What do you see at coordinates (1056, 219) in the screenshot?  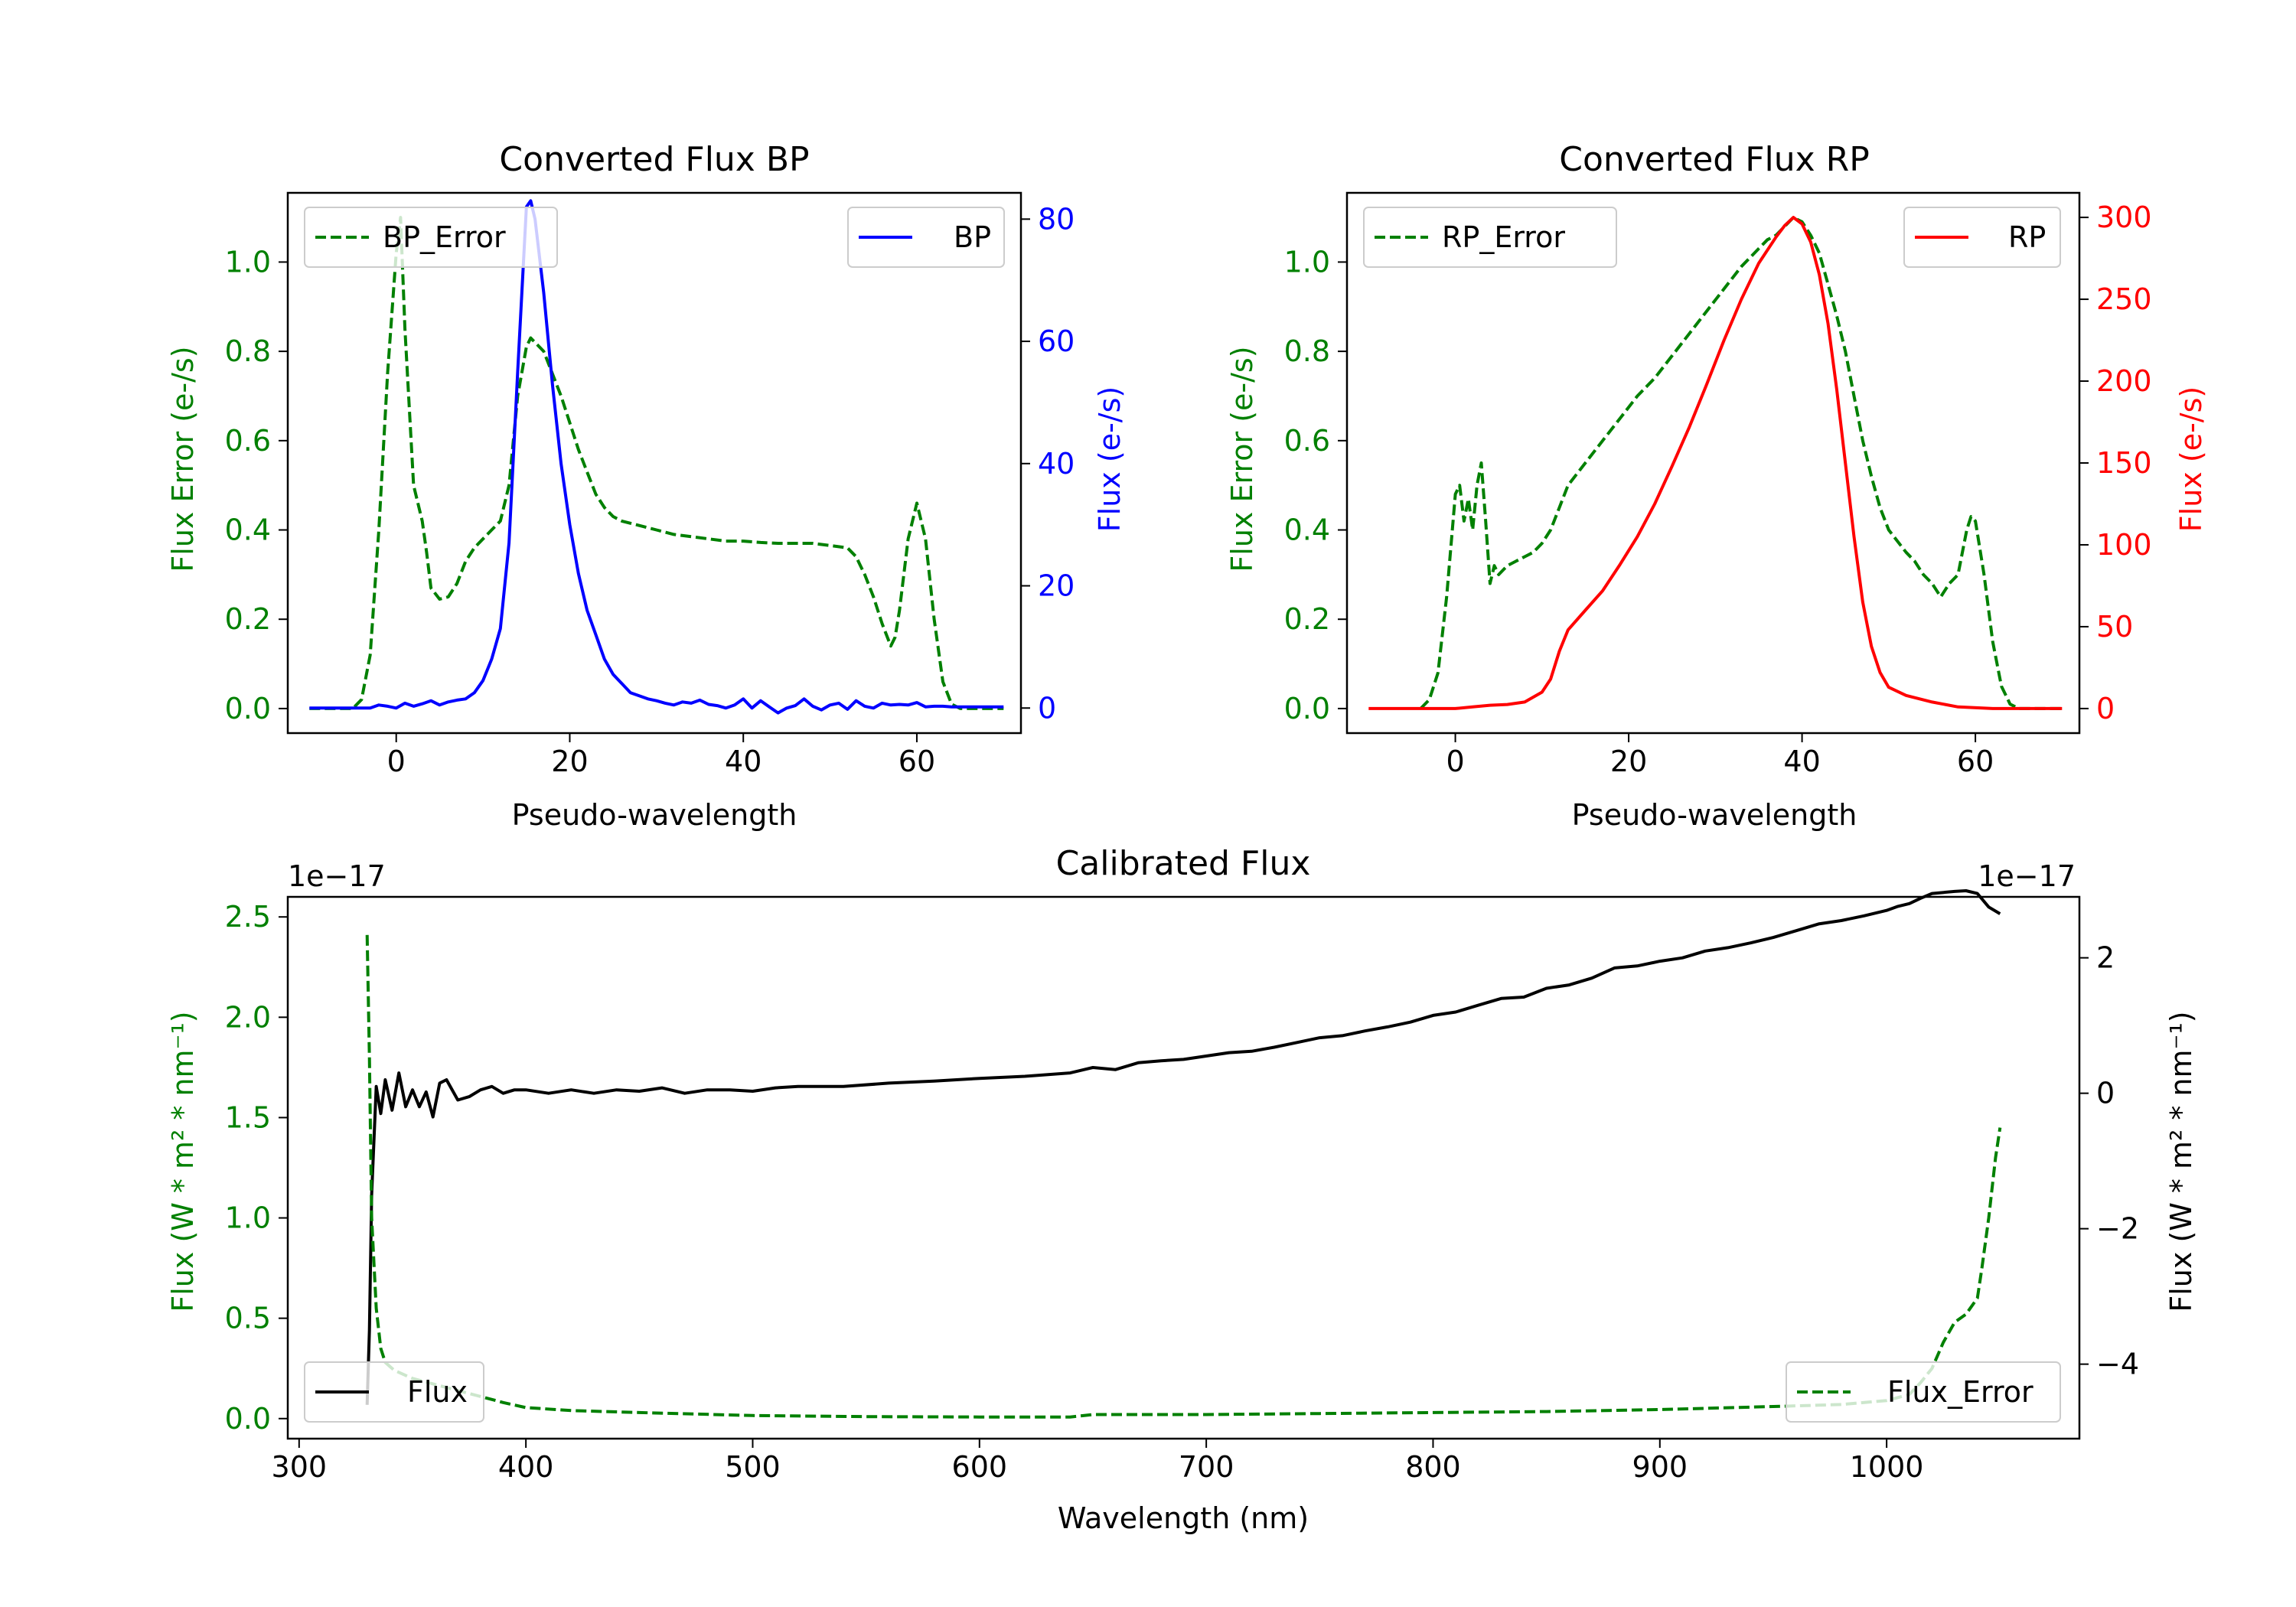 I see `y-tick-label-right: 80` at bounding box center [1056, 219].